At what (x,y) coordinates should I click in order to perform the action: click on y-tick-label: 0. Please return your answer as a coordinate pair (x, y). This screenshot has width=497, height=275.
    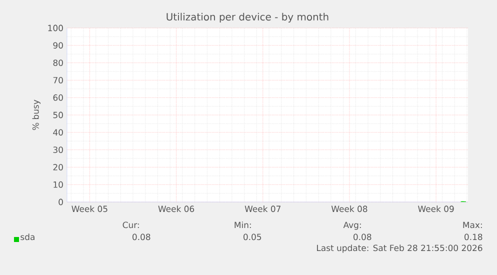
    Looking at the image, I should click on (60, 202).